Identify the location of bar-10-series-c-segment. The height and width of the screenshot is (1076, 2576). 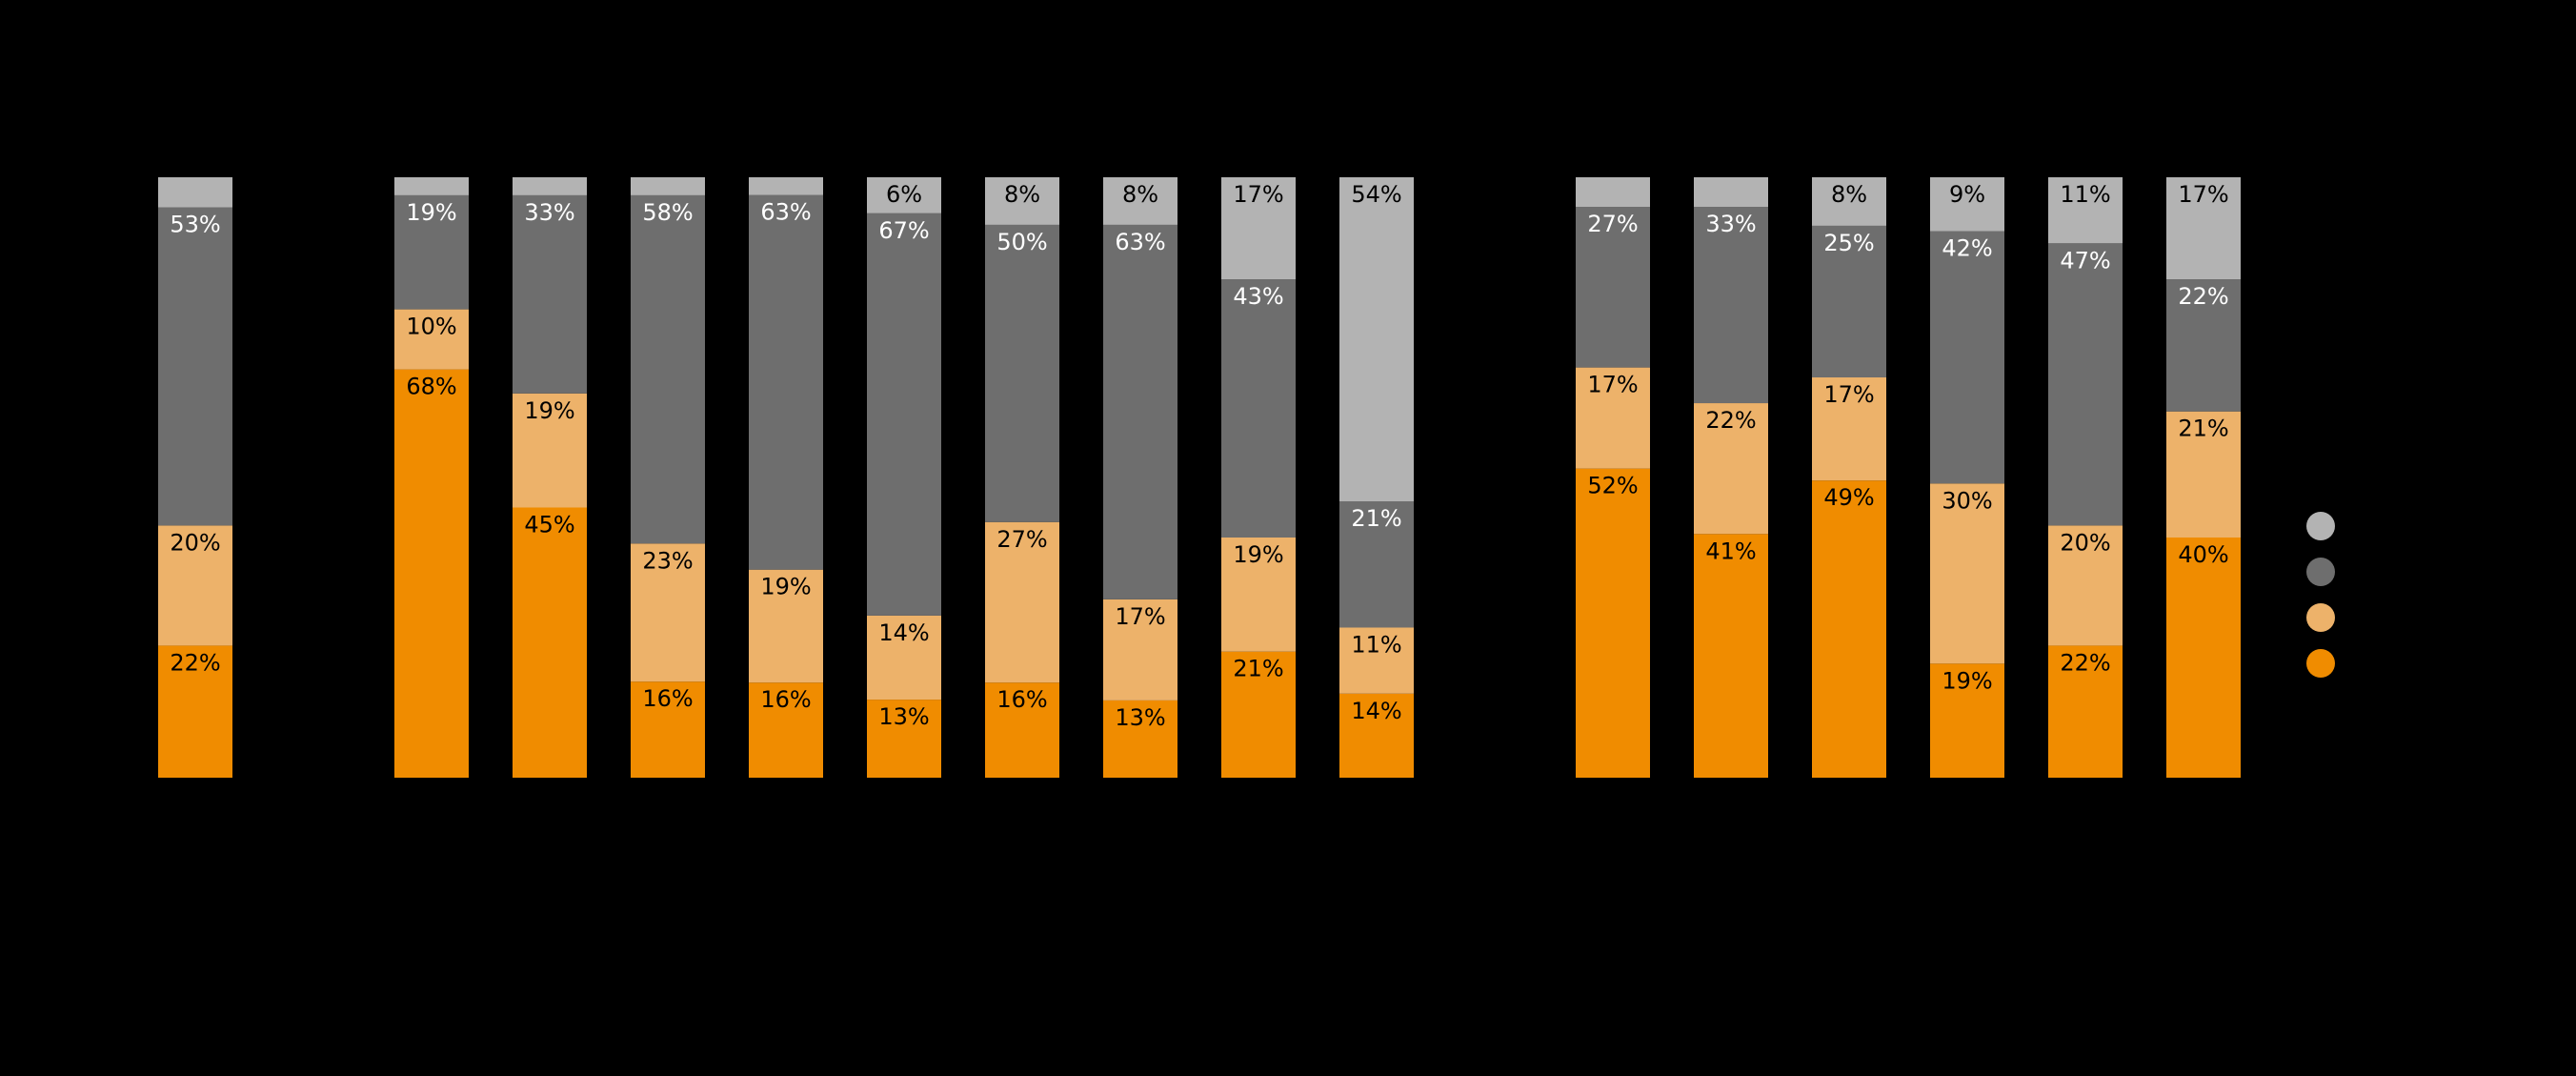
(1376, 564).